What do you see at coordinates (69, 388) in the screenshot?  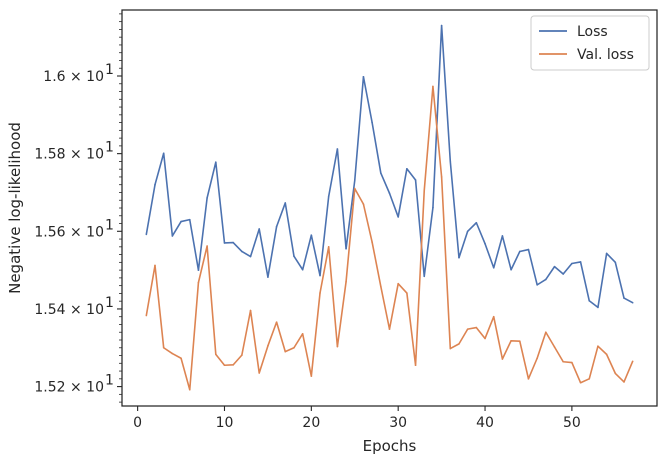 I see `y-tick-label: 1.52 × 10` at bounding box center [69, 388].